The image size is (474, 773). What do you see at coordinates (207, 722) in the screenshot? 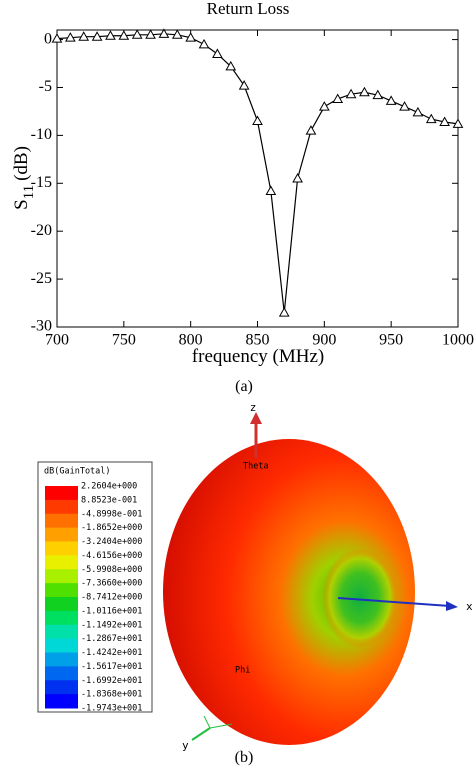
I see `theta-axis` at bounding box center [207, 722].